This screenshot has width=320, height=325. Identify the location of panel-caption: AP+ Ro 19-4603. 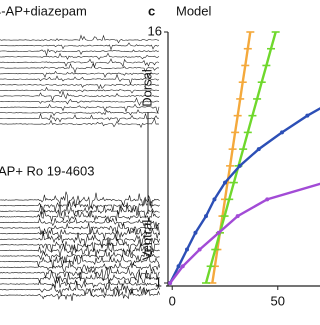
(47, 170).